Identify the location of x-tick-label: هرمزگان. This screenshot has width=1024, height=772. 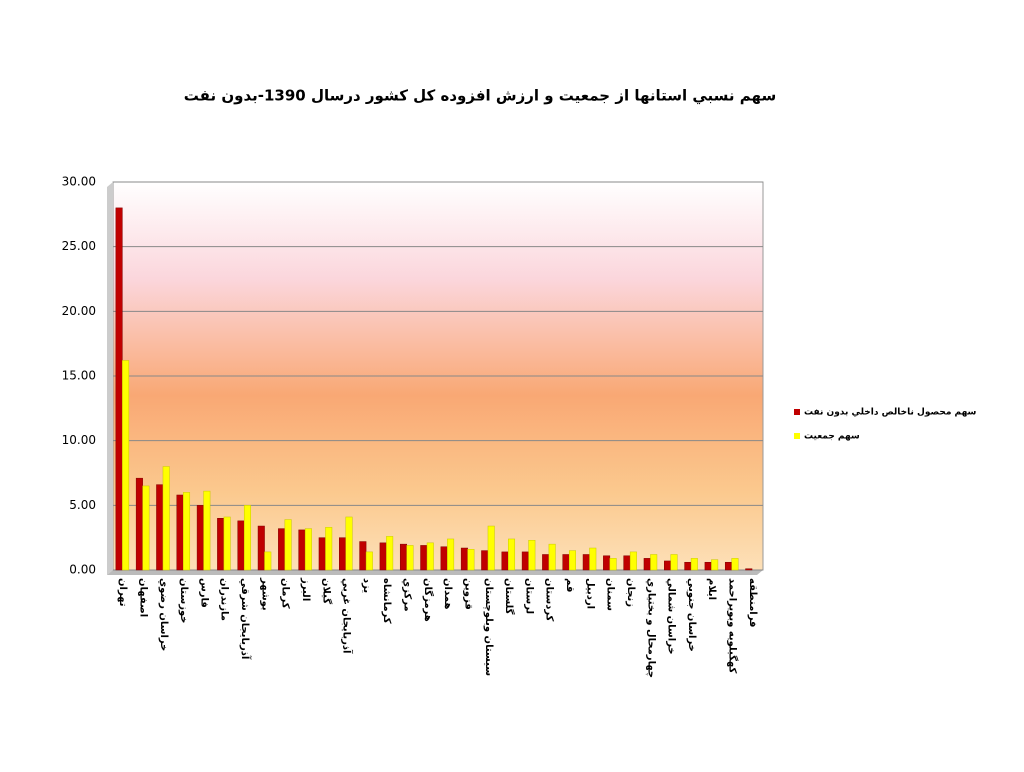
(428, 600).